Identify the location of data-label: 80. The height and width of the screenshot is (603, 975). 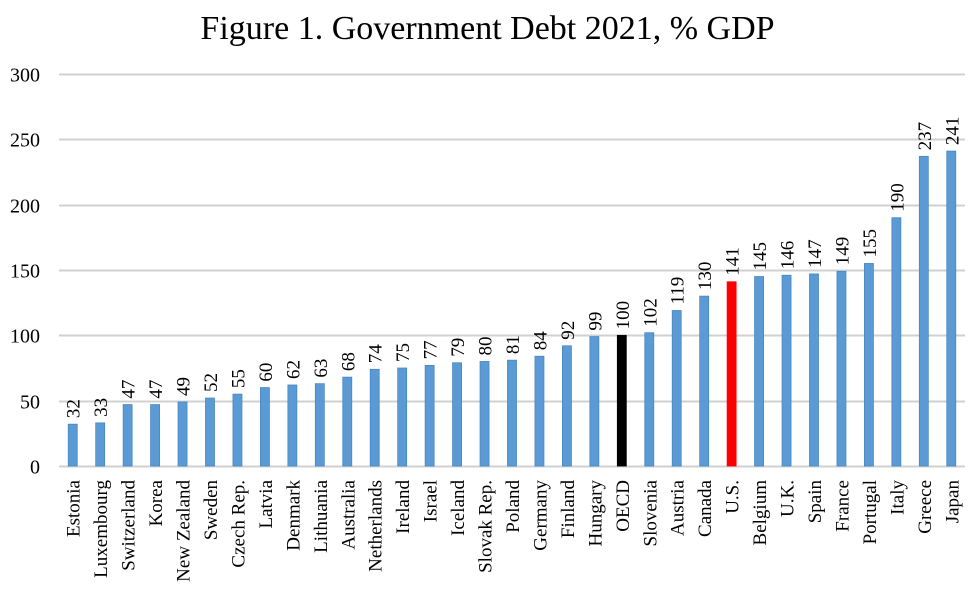
(486, 345).